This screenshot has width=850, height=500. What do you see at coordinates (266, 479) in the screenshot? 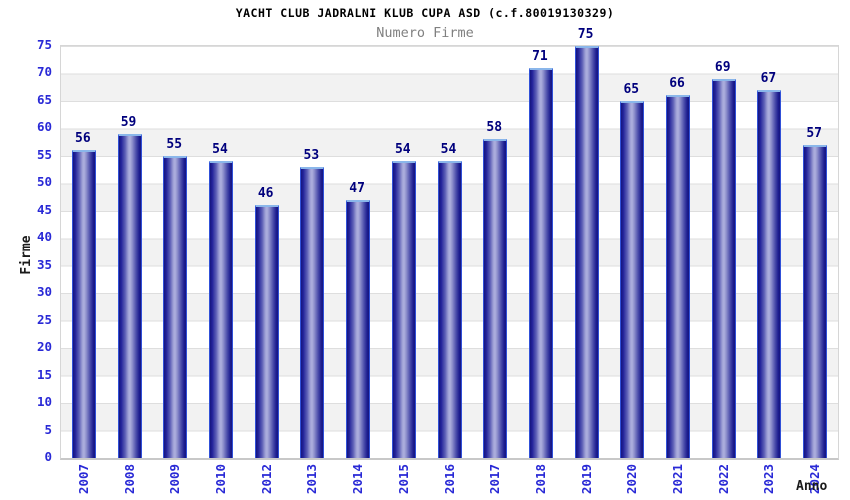
I see `x-tick-label: 2012` at bounding box center [266, 479].